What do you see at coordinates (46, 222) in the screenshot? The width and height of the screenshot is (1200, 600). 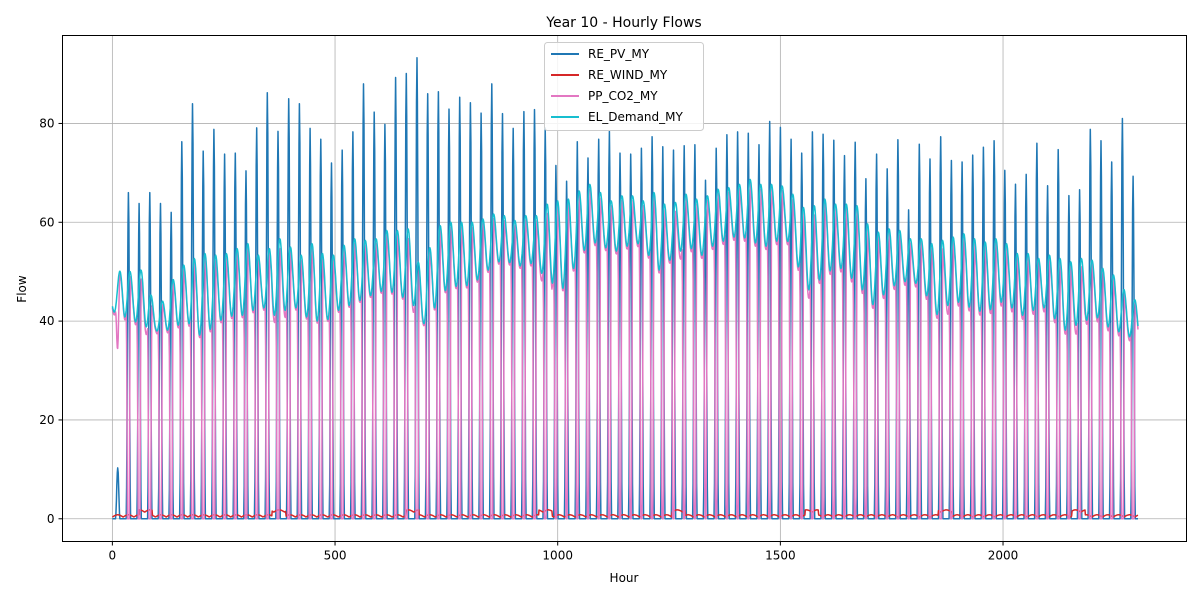 I see `y-tick-label: 60` at bounding box center [46, 222].